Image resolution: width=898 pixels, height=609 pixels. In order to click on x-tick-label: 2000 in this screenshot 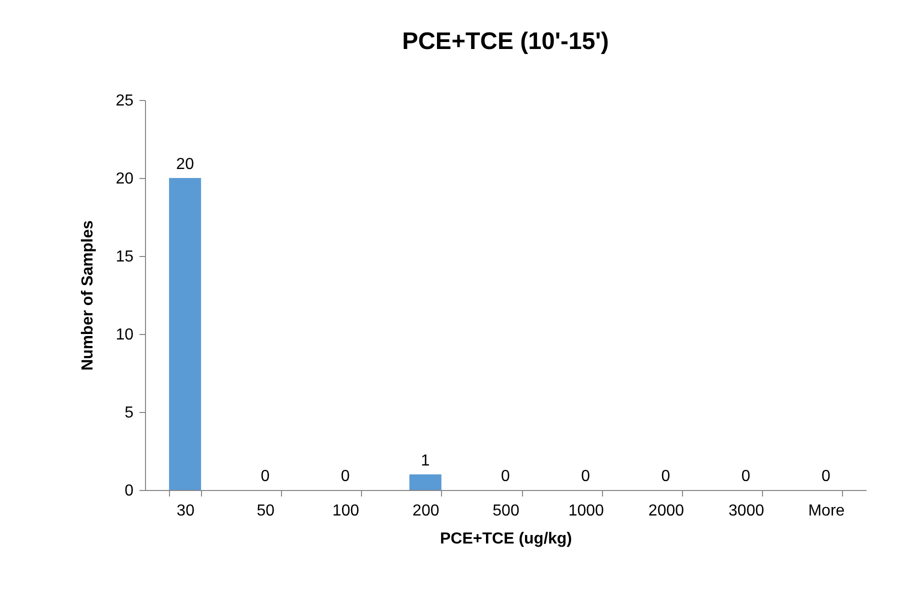, I will do `click(666, 511)`.